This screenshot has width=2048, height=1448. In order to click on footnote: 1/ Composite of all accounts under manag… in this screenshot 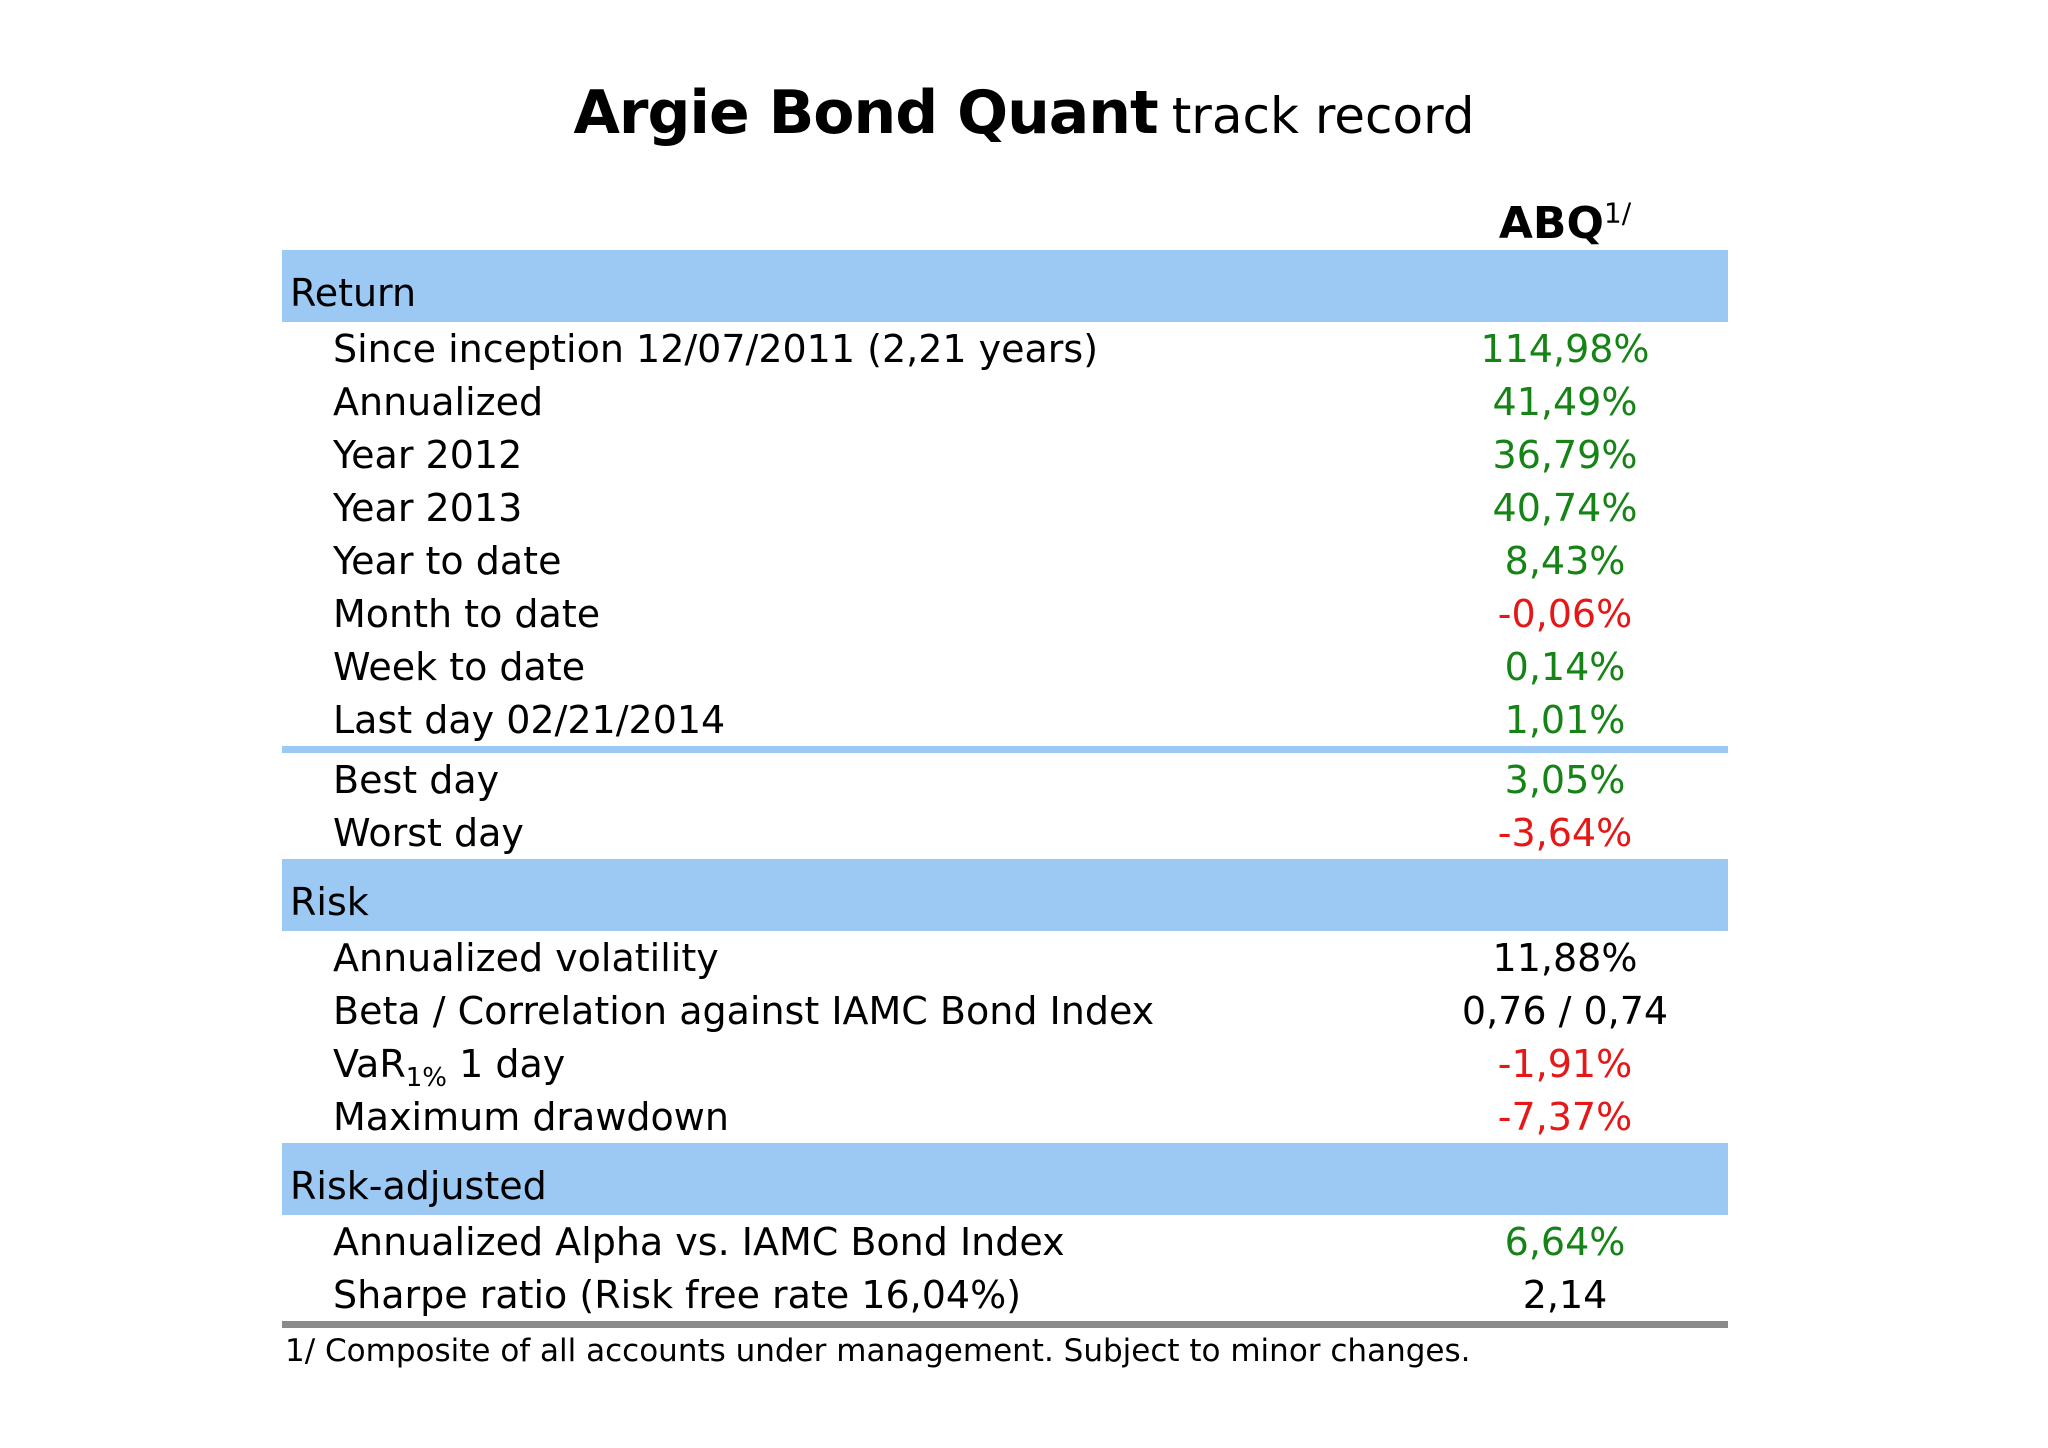, I will do `click(878, 1351)`.